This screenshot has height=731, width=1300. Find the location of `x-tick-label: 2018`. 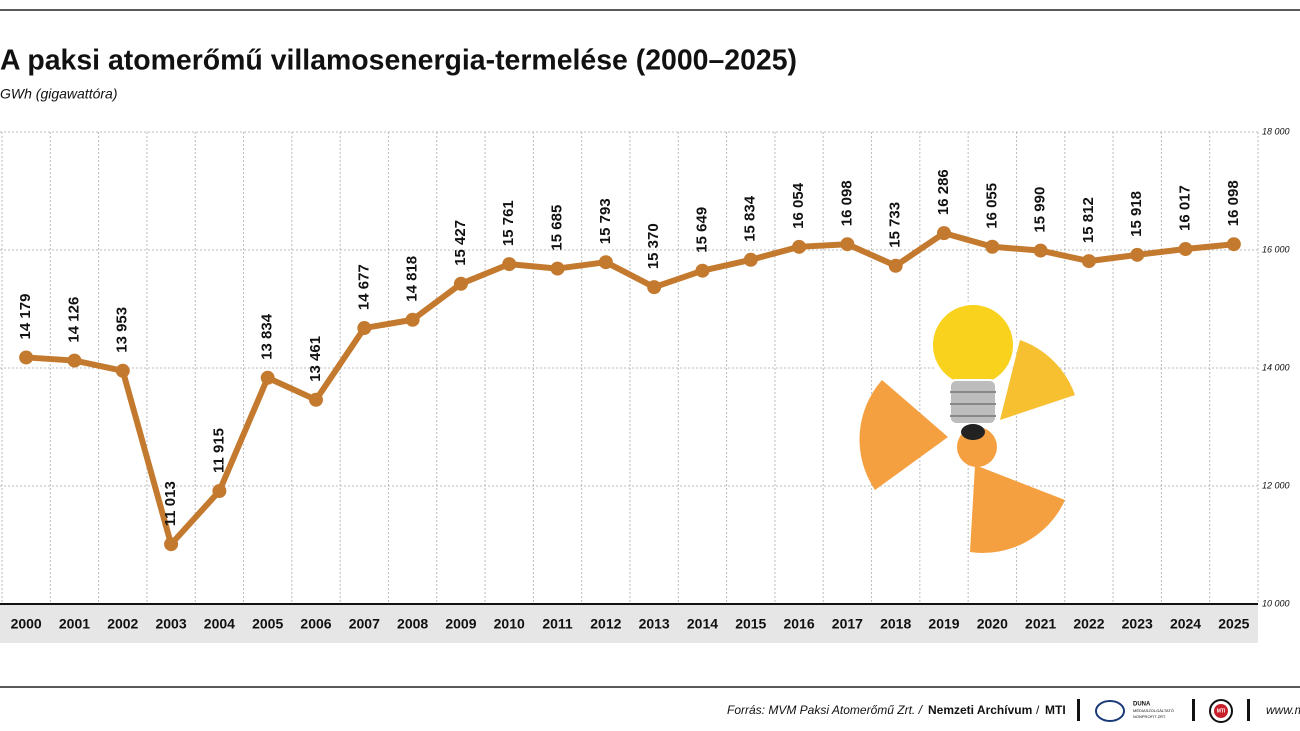

x-tick-label: 2018 is located at coordinates (895, 624).